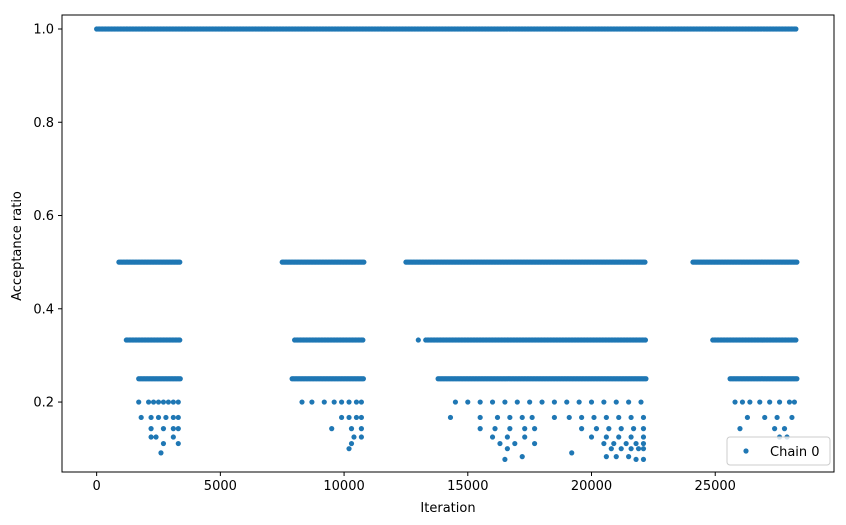 The width and height of the screenshot is (846, 525). I want to click on y-tick-label: 0.8, so click(43, 123).